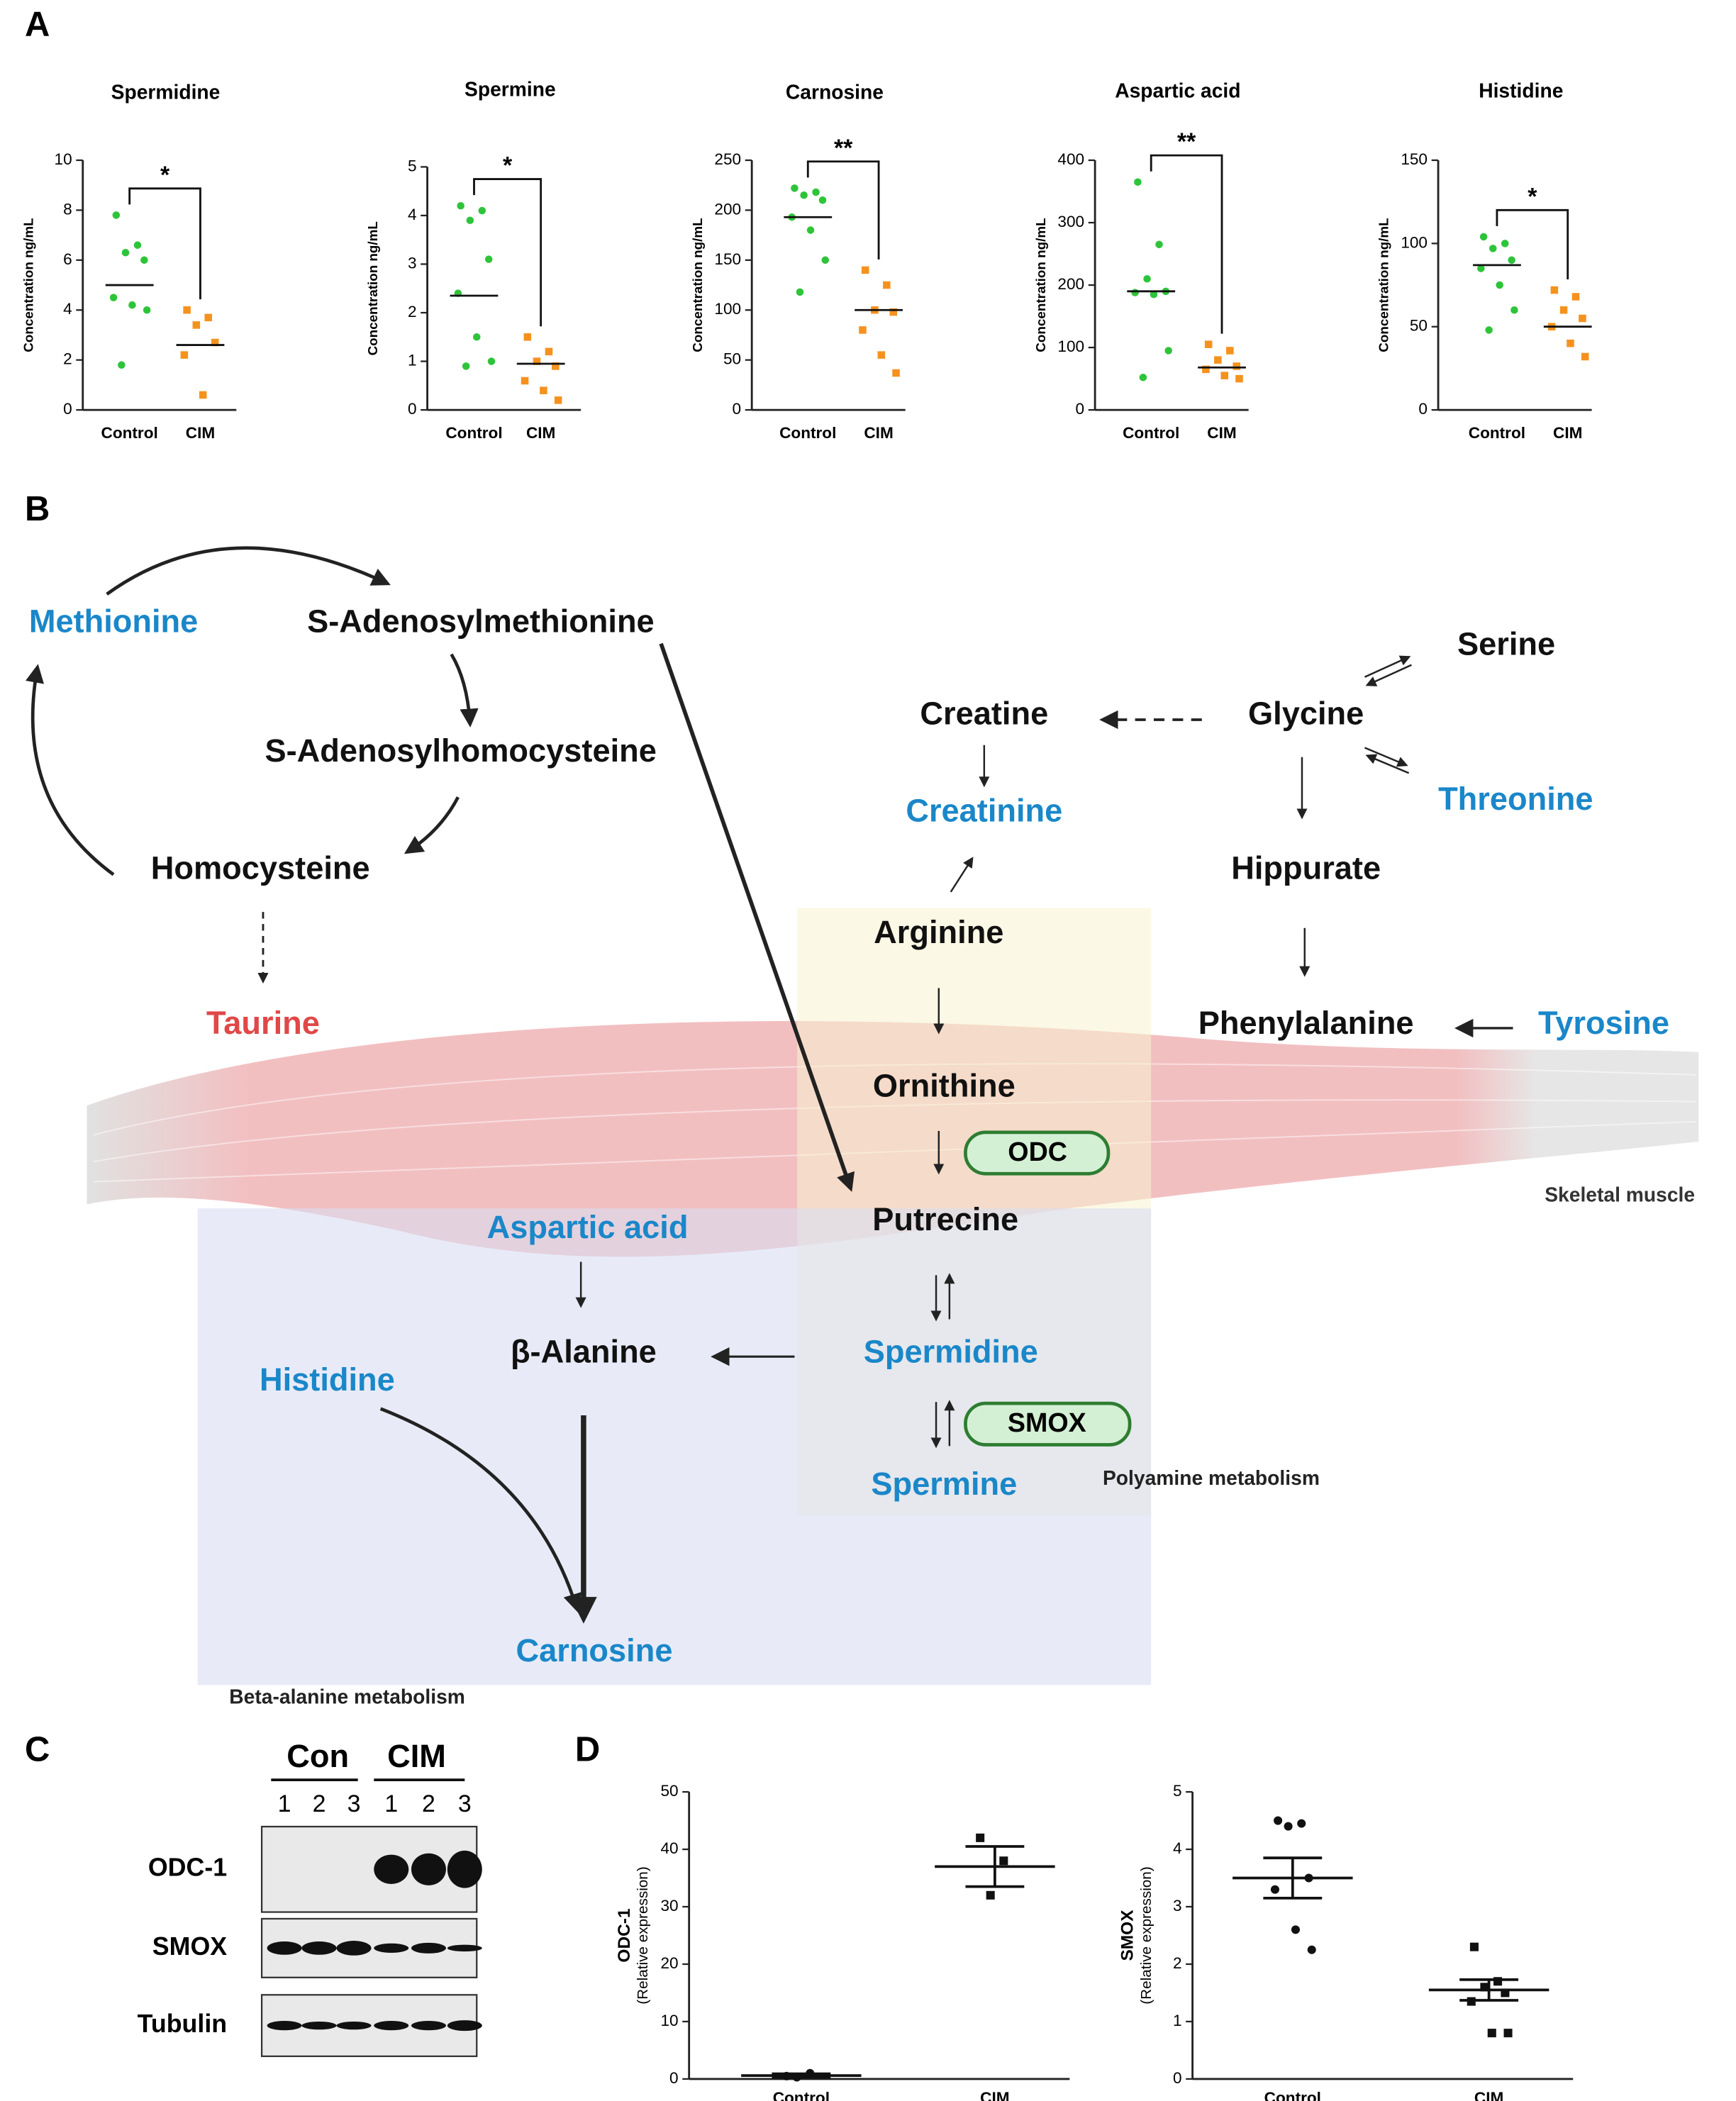  What do you see at coordinates (412, 360) in the screenshot?
I see `y-tick-label: 1` at bounding box center [412, 360].